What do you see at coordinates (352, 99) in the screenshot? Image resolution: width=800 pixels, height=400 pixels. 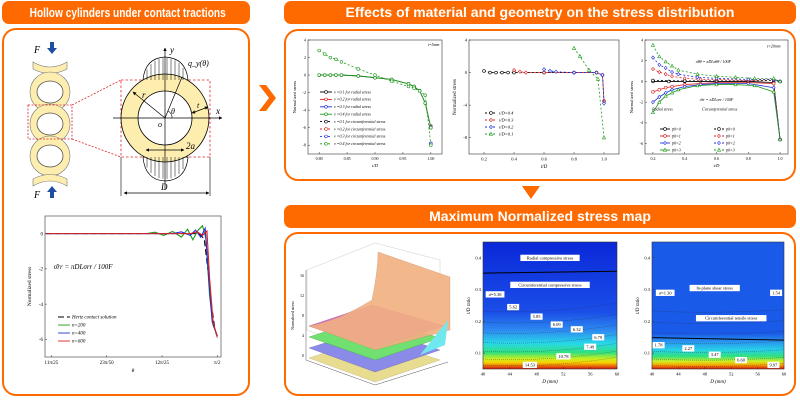 I see `legend-label: ν =0.2 for radial stress` at bounding box center [352, 99].